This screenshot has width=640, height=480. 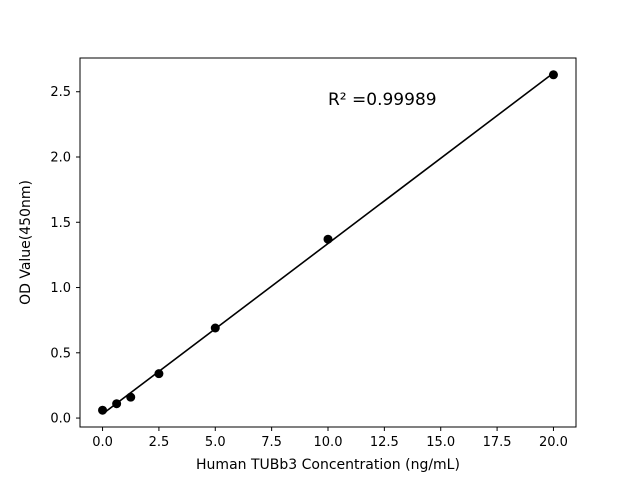 What do you see at coordinates (497, 442) in the screenshot?
I see `x-tick-label: 17.5` at bounding box center [497, 442].